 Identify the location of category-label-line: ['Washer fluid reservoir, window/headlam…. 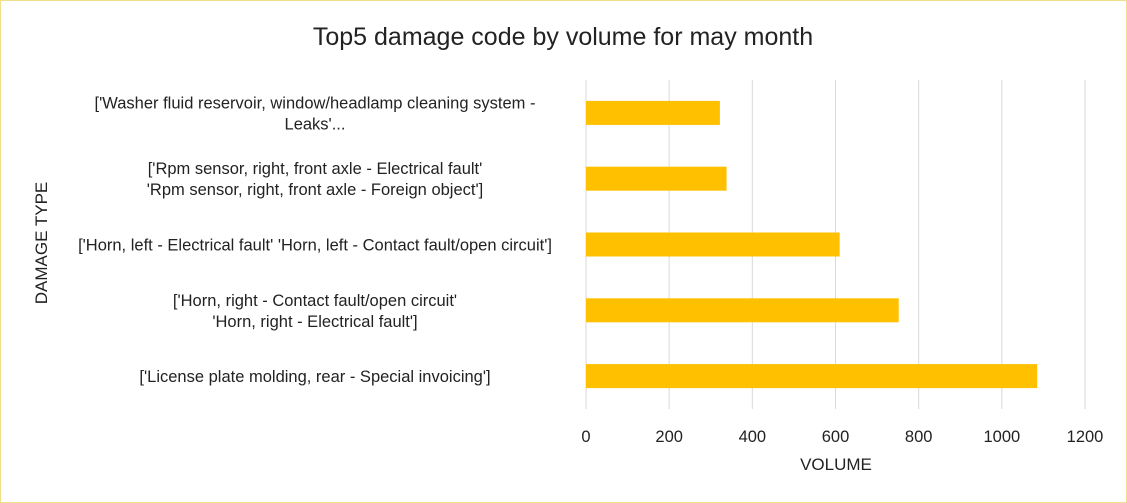
(315, 103).